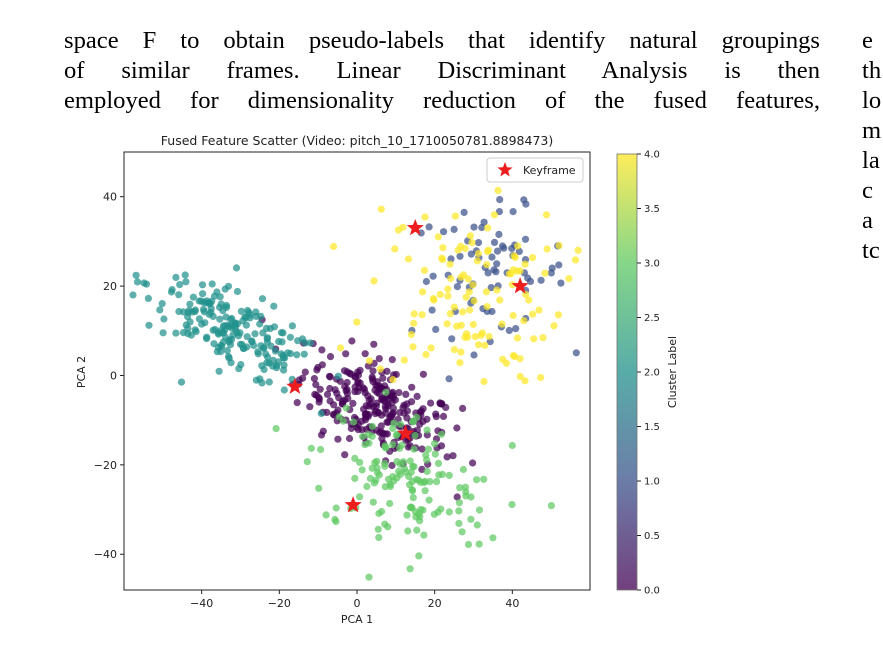  I want to click on legend: Keyframe, so click(535, 170).